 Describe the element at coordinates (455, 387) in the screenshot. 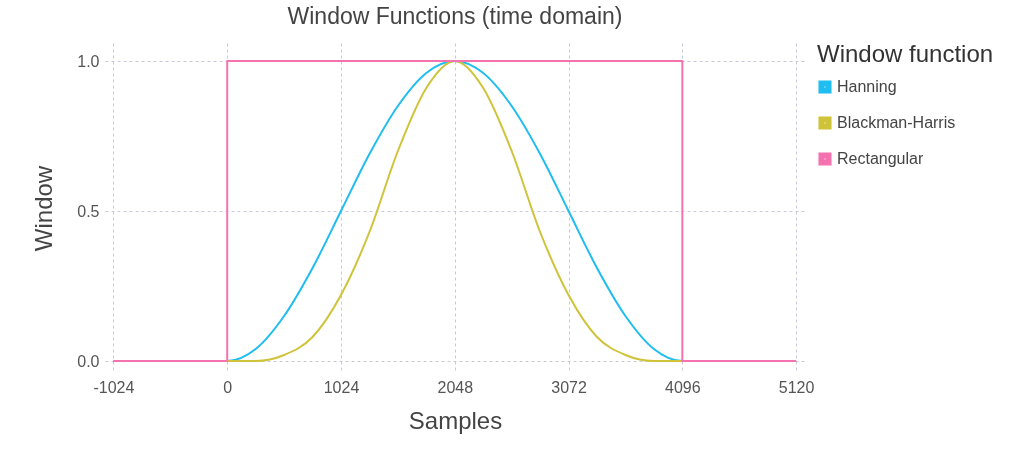

I see `x-tick-label: 2048` at that location.